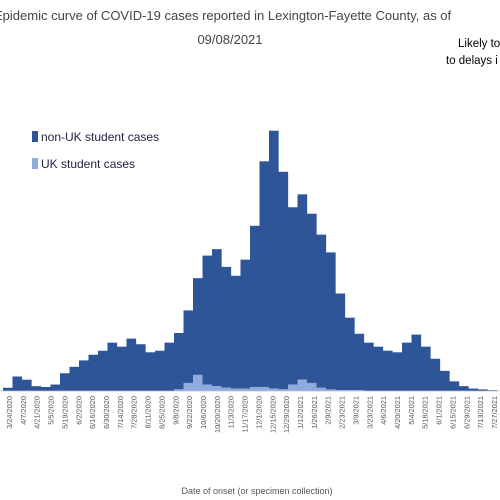  Describe the element at coordinates (88, 164) in the screenshot. I see `legend-label-uk: UK student cases` at that location.